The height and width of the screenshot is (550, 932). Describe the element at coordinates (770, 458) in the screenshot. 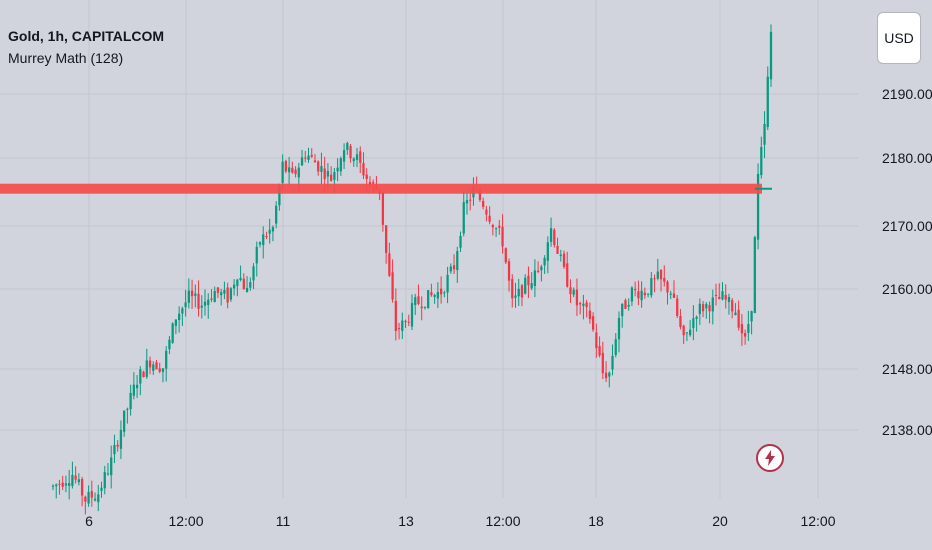

I see `lightning-bolt-icon` at that location.